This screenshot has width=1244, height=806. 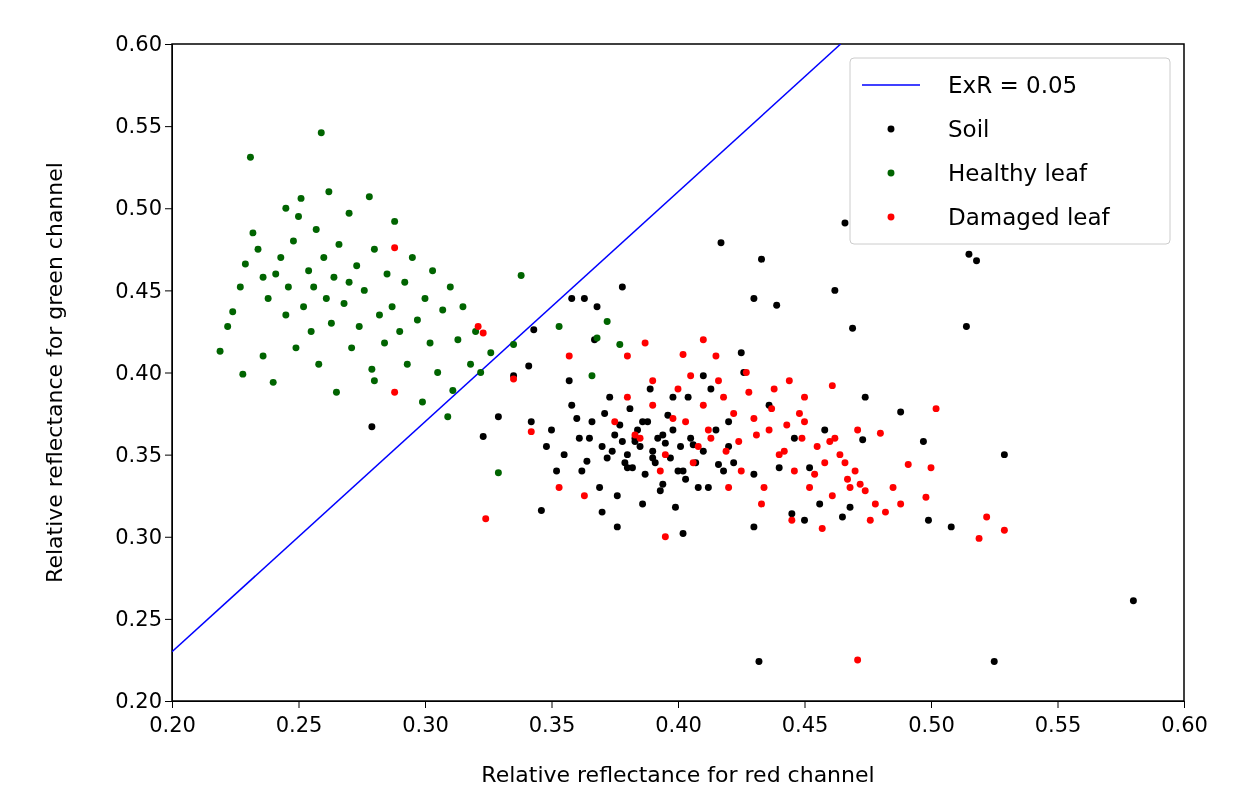 What do you see at coordinates (678, 774) in the screenshot?
I see `x-axis-title: Relative reflectance for red channel` at bounding box center [678, 774].